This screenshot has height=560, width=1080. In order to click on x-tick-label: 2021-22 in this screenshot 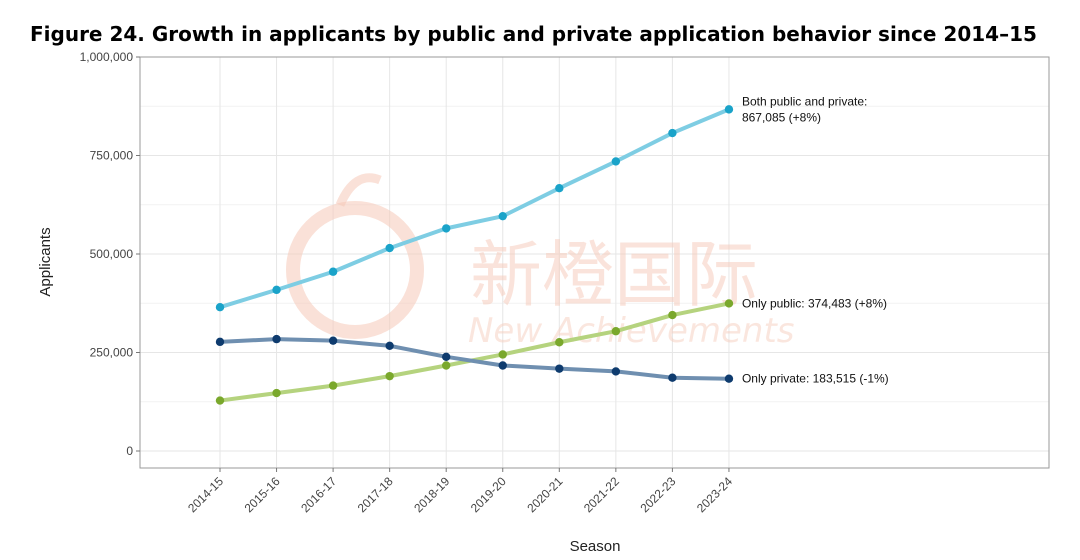, I will do `click(601, 494)`.